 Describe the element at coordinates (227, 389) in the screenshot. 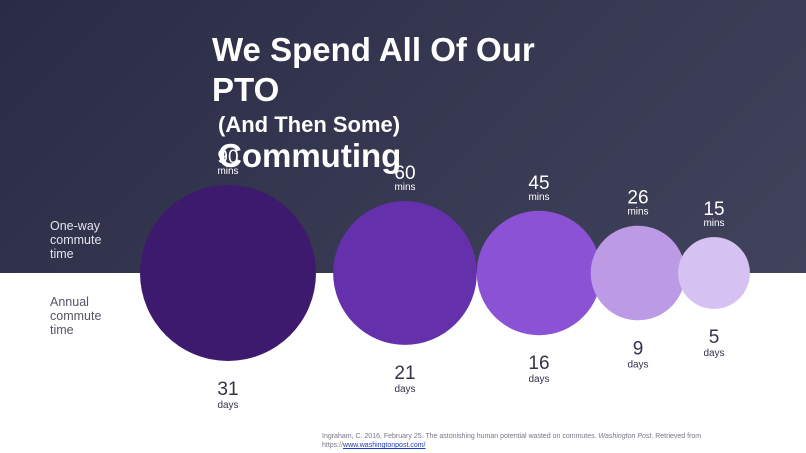

I see `days-value-1: 31` at that location.